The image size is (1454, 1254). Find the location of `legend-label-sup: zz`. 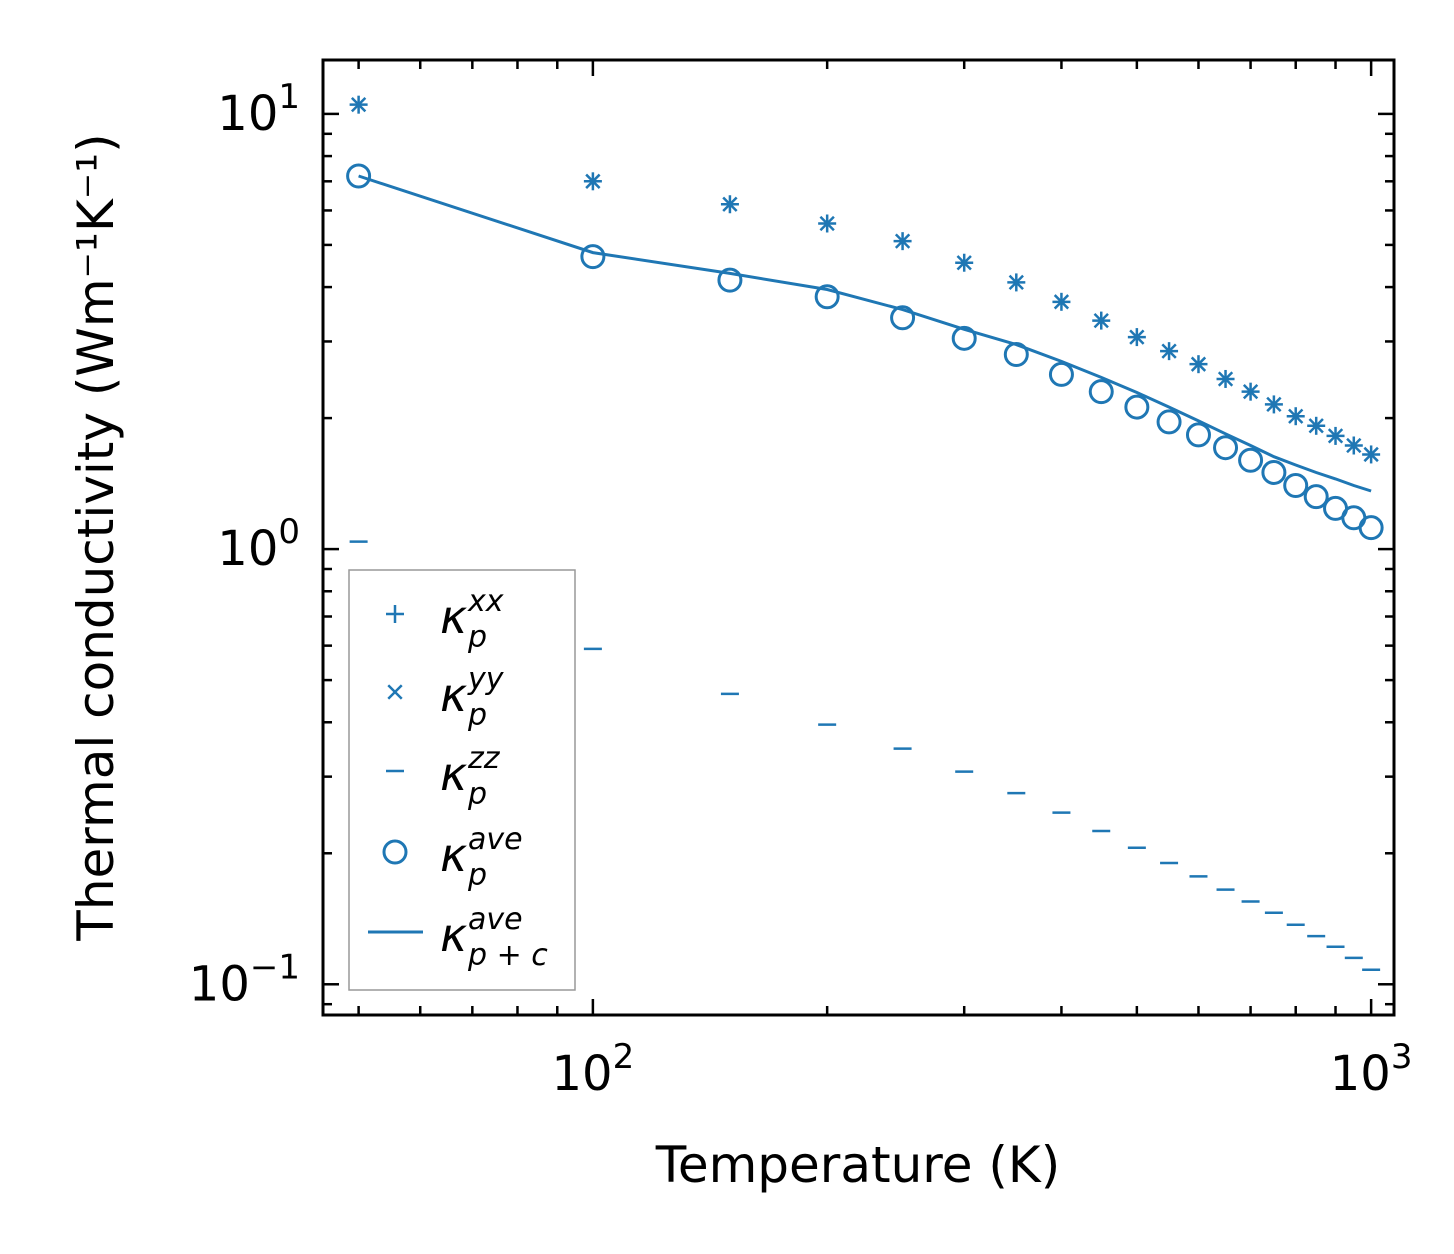

legend-label-sup: zz is located at coordinates (484, 758).